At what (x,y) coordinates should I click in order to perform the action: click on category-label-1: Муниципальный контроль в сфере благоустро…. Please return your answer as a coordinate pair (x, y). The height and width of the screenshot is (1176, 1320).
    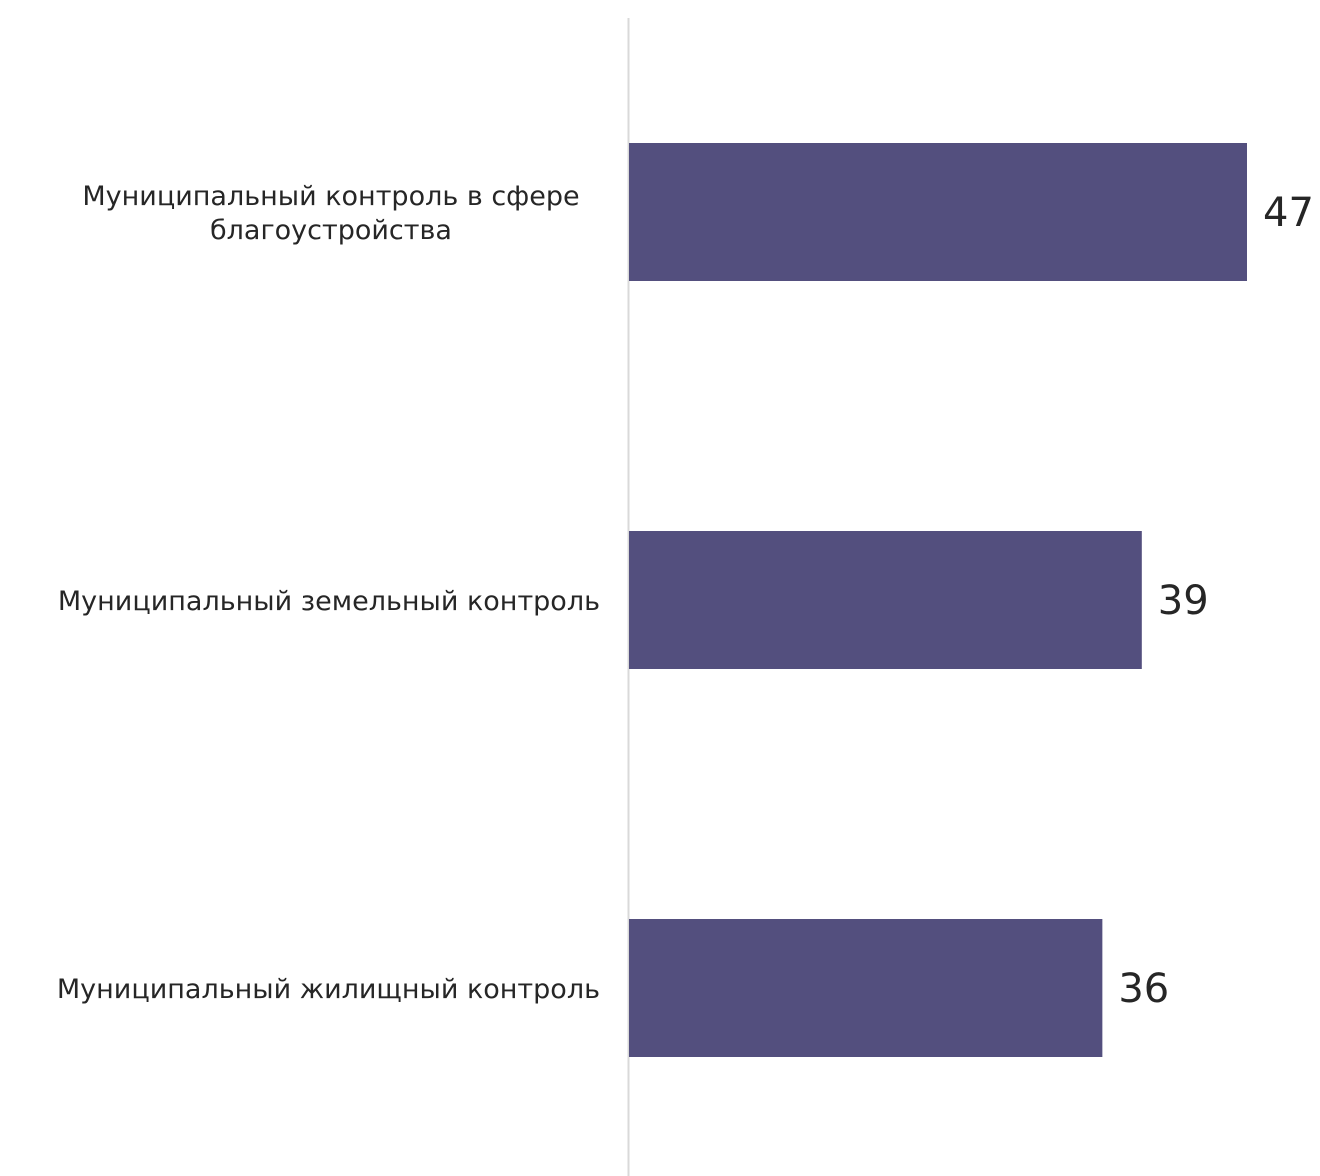
    Looking at the image, I should click on (330, 213).